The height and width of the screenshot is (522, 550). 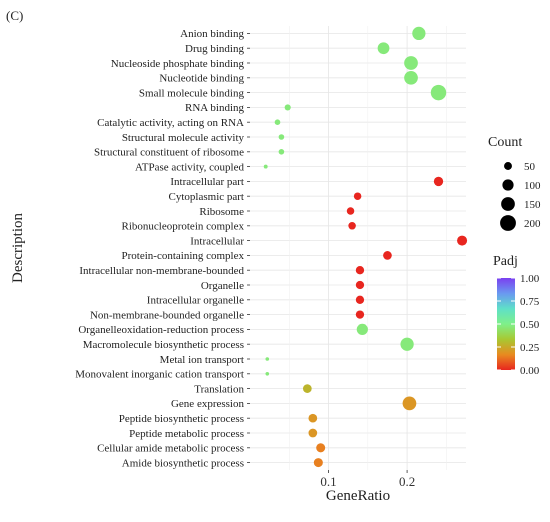 What do you see at coordinates (530, 167) in the screenshot?
I see `size-legend-label: 50` at bounding box center [530, 167].